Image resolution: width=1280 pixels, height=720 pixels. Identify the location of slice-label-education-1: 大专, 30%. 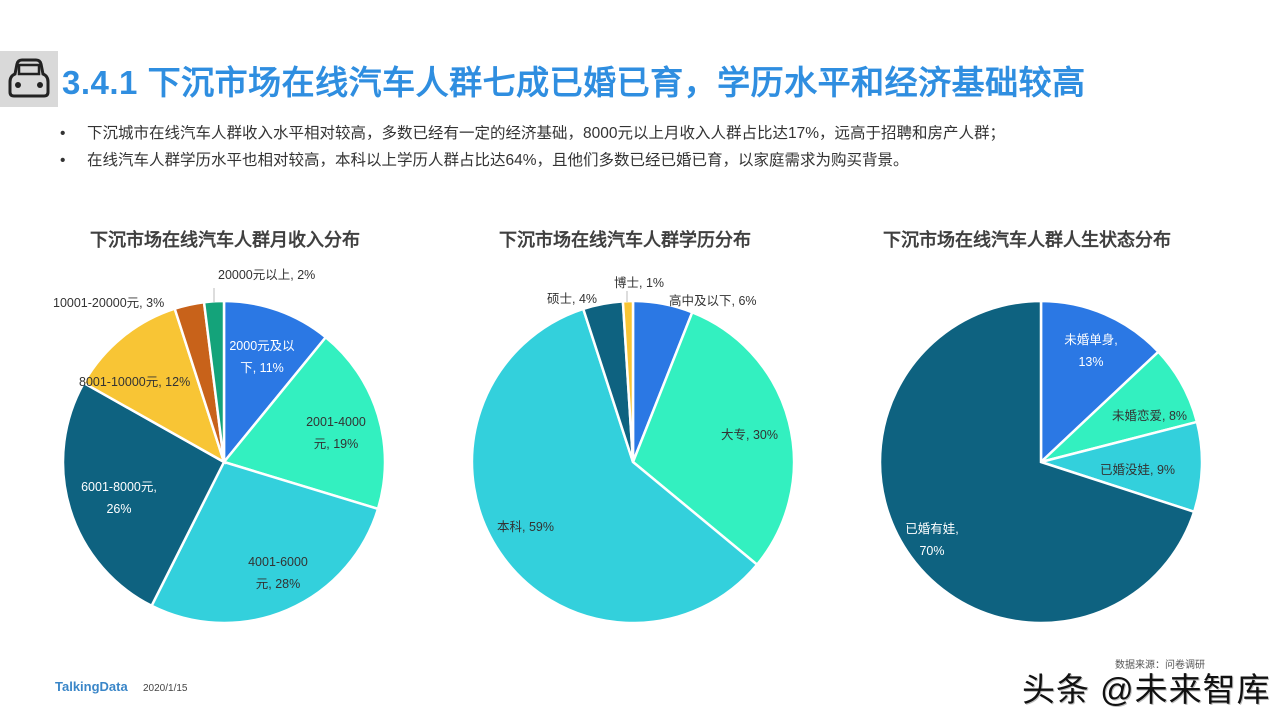
(749, 435).